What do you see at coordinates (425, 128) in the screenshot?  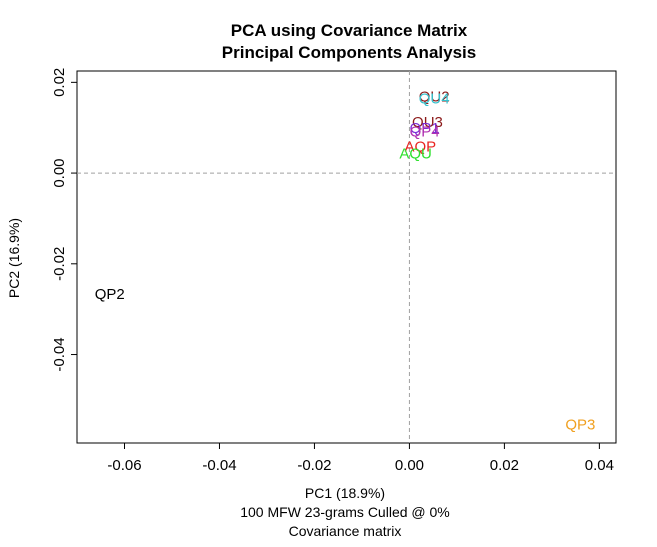 I see `data-point-label: QP1` at bounding box center [425, 128].